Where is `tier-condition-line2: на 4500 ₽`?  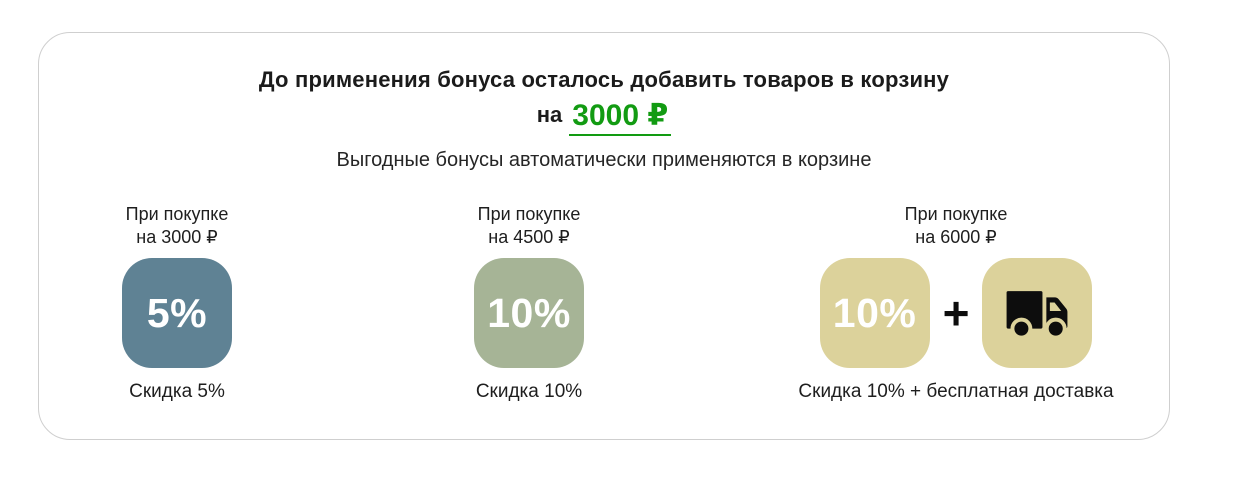
tier-condition-line2: на 4500 ₽ is located at coordinates (529, 237).